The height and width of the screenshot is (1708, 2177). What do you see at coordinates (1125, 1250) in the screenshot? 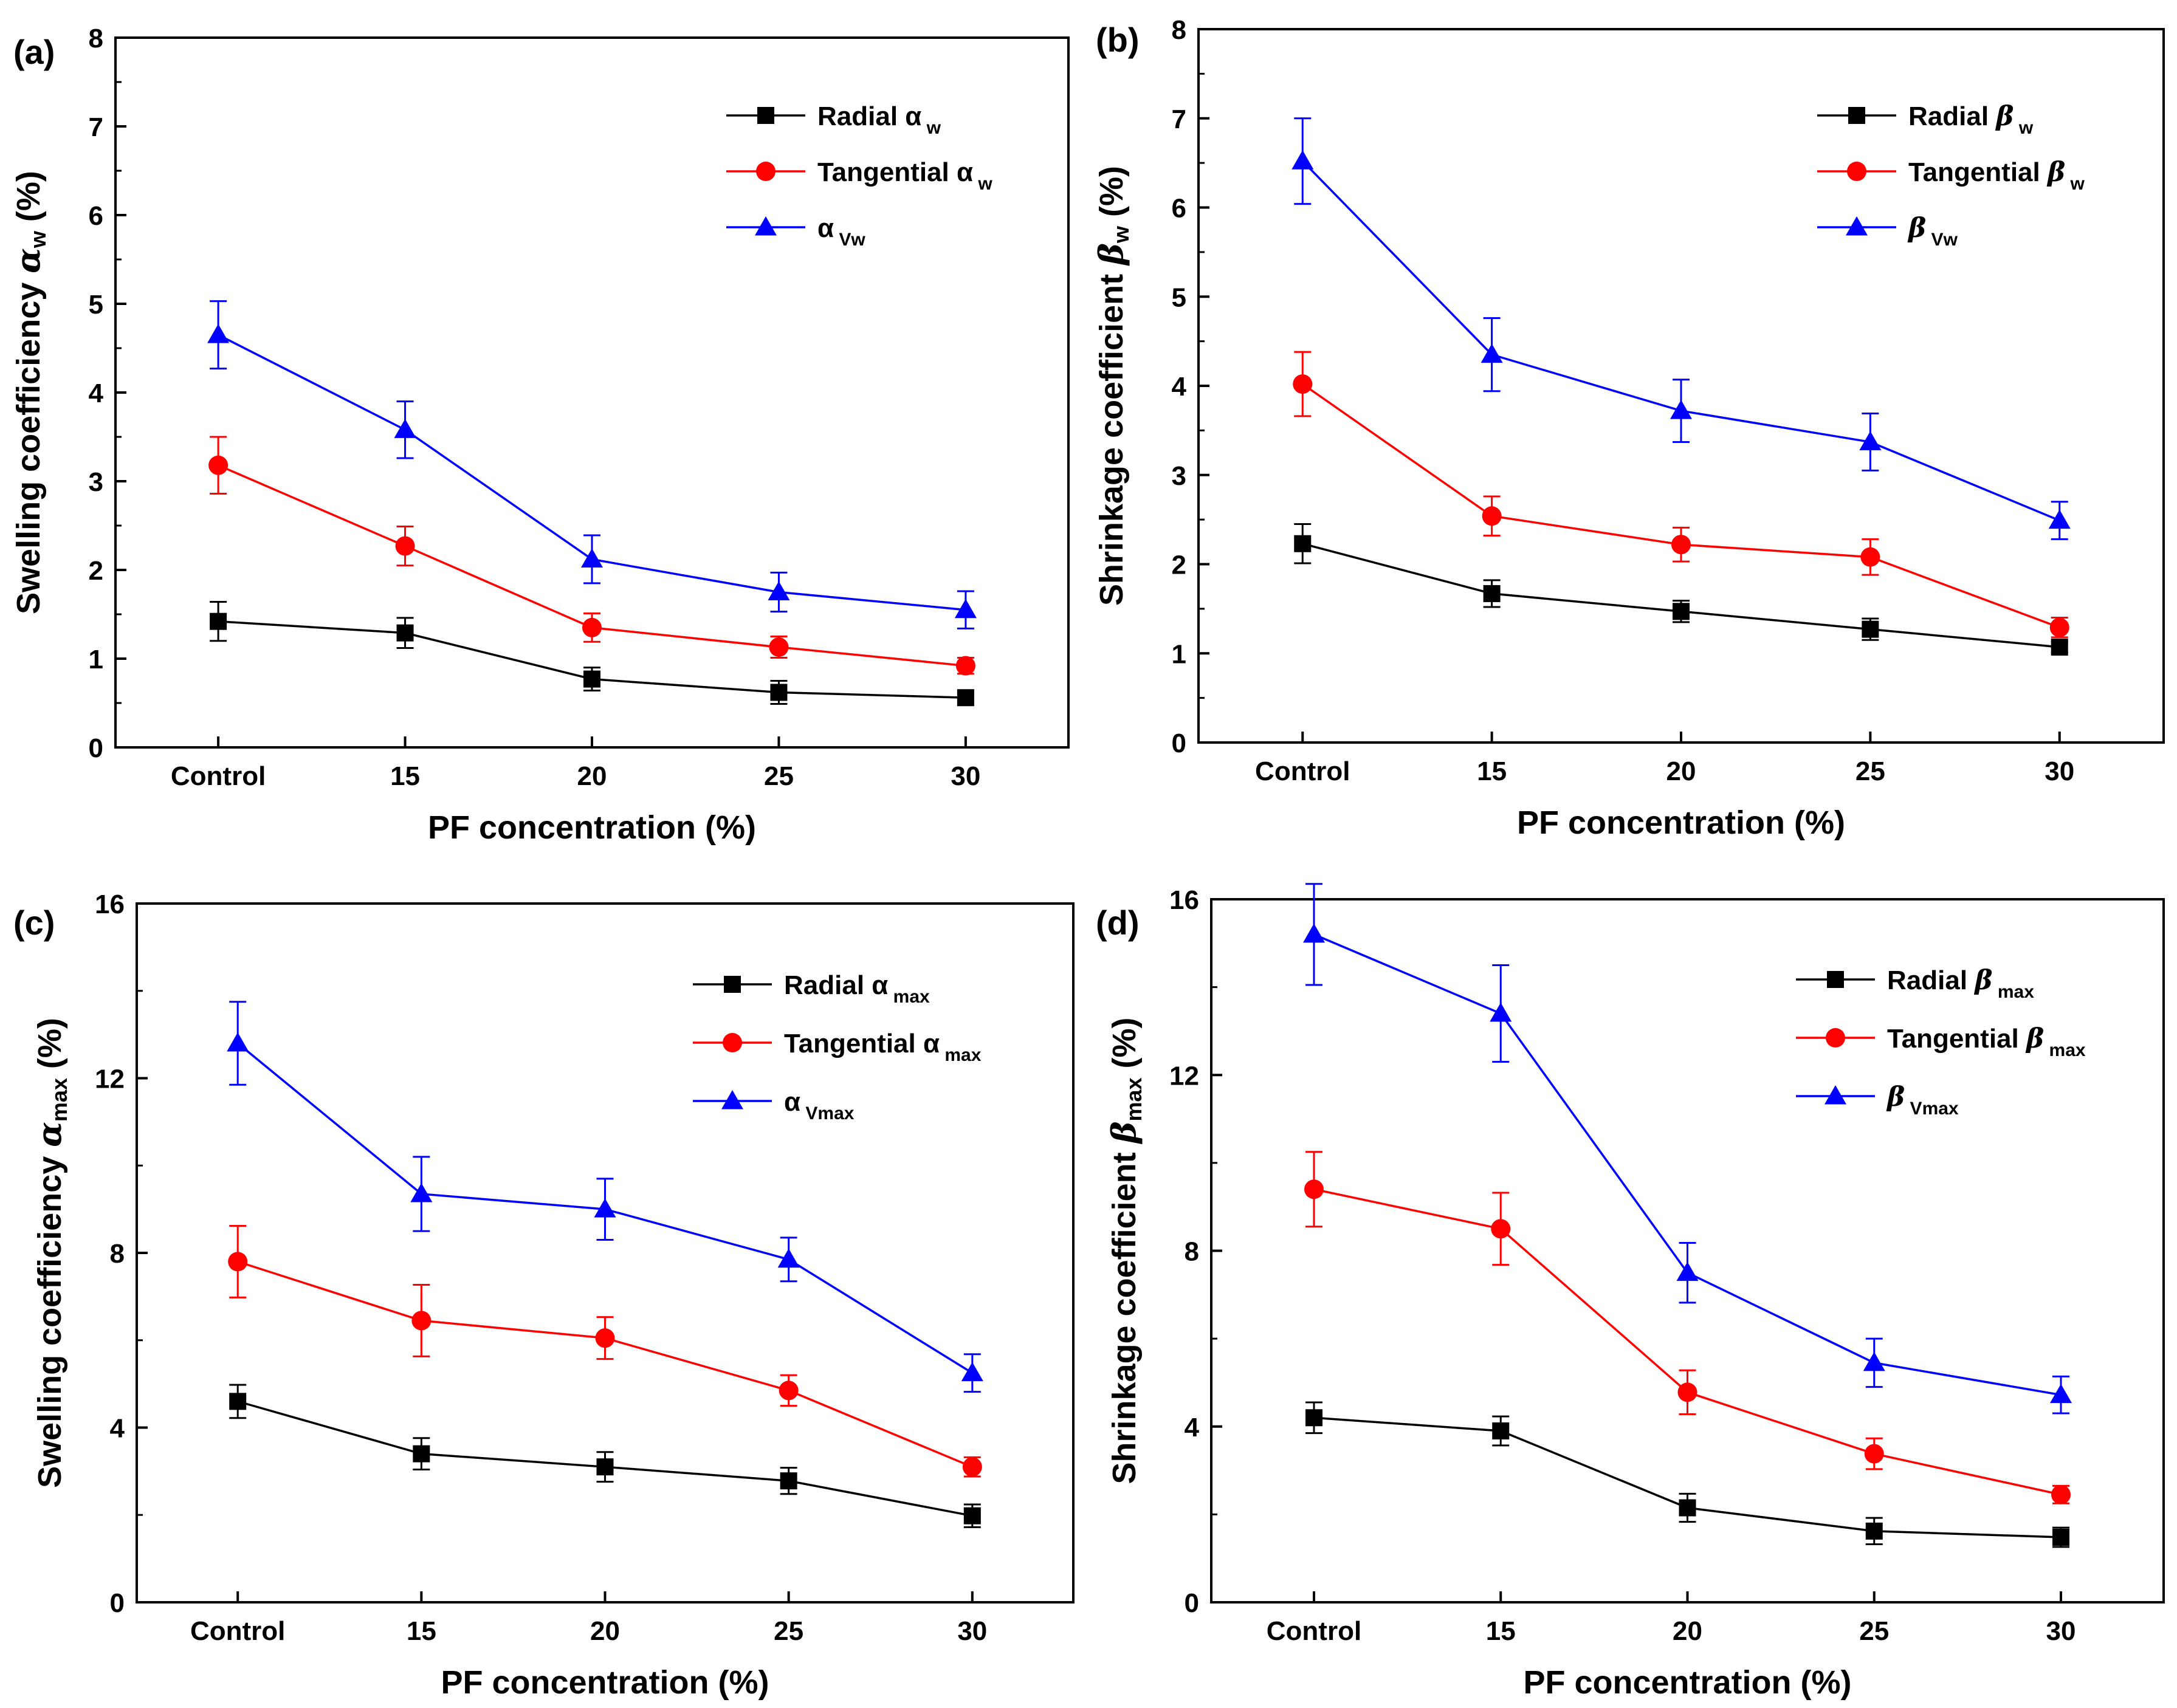
I see `y-axis-title: Shrinkage coefficient βmax (%)` at bounding box center [1125, 1250].